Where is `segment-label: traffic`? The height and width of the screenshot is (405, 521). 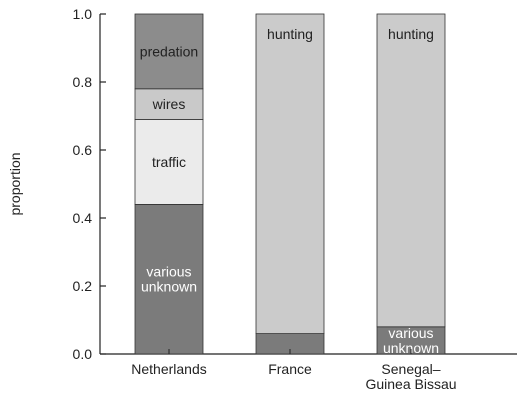
segment-label: traffic is located at coordinates (169, 162).